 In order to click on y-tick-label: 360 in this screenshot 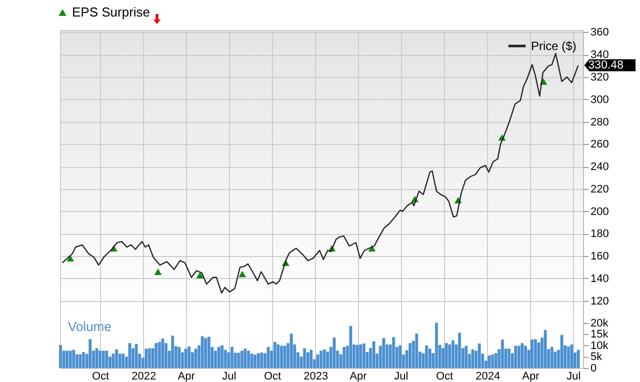, I will do `click(599, 32)`.